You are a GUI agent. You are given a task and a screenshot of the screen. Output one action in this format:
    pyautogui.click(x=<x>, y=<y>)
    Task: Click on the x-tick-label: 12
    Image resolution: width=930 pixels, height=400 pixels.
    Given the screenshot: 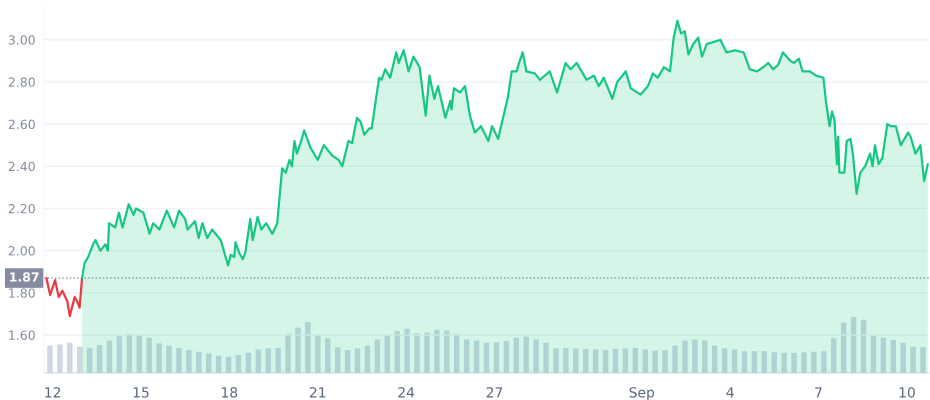 What is the action you would take?
    pyautogui.click(x=52, y=392)
    